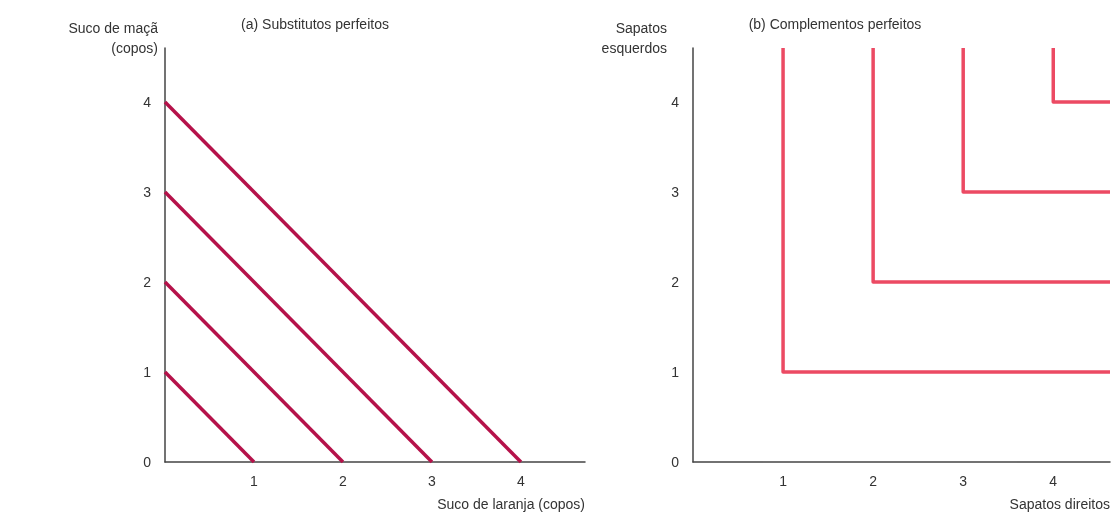 This screenshot has width=1120, height=528. Describe the element at coordinates (315, 24) in the screenshot. I see `chart-title: (a) Substitutos perfeitos` at that location.